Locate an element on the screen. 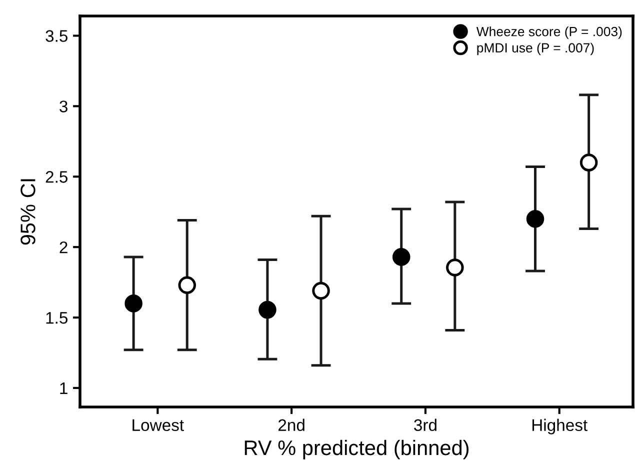 This screenshot has width=635, height=471. y-tick-label: 2.5 is located at coordinates (57, 177).